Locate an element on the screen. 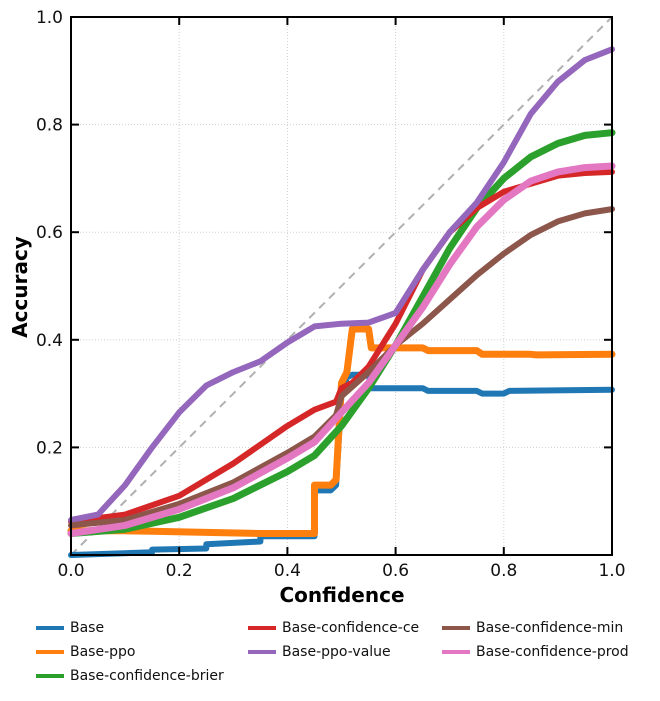 The width and height of the screenshot is (660, 701). legend-label: Base is located at coordinates (87, 628).